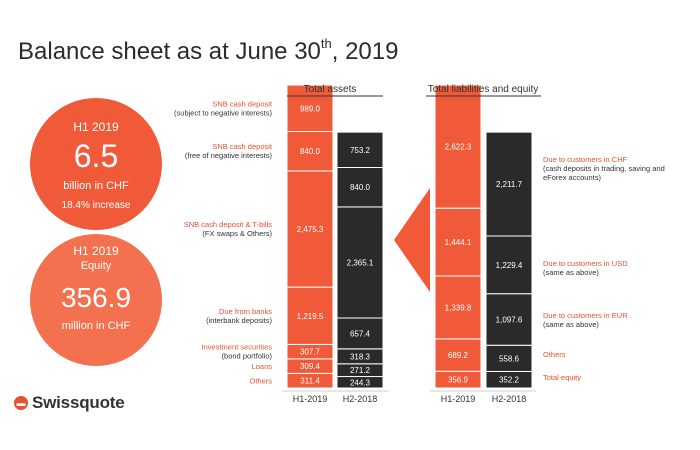 This screenshot has width=700, height=450. I want to click on assets-h2-value-label: 271.2, so click(360, 370).